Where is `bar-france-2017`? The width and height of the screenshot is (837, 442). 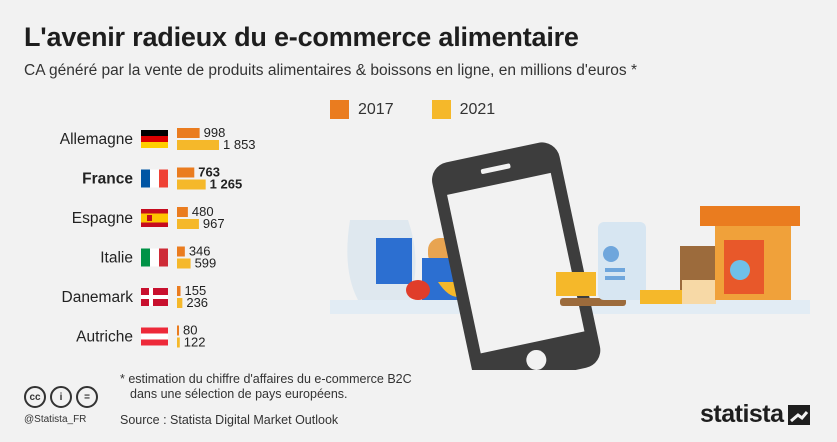
bar-france-2017 is located at coordinates (186, 172).